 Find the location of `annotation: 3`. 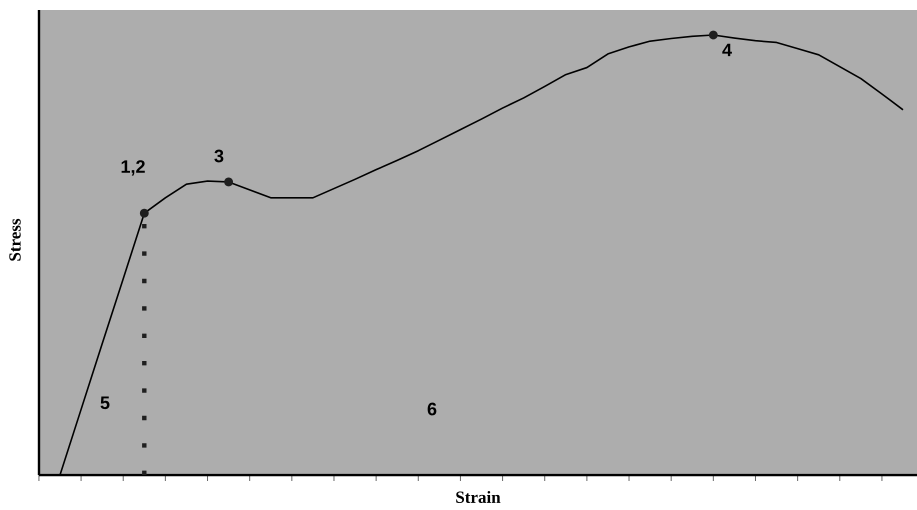

annotation: 3 is located at coordinates (219, 156).